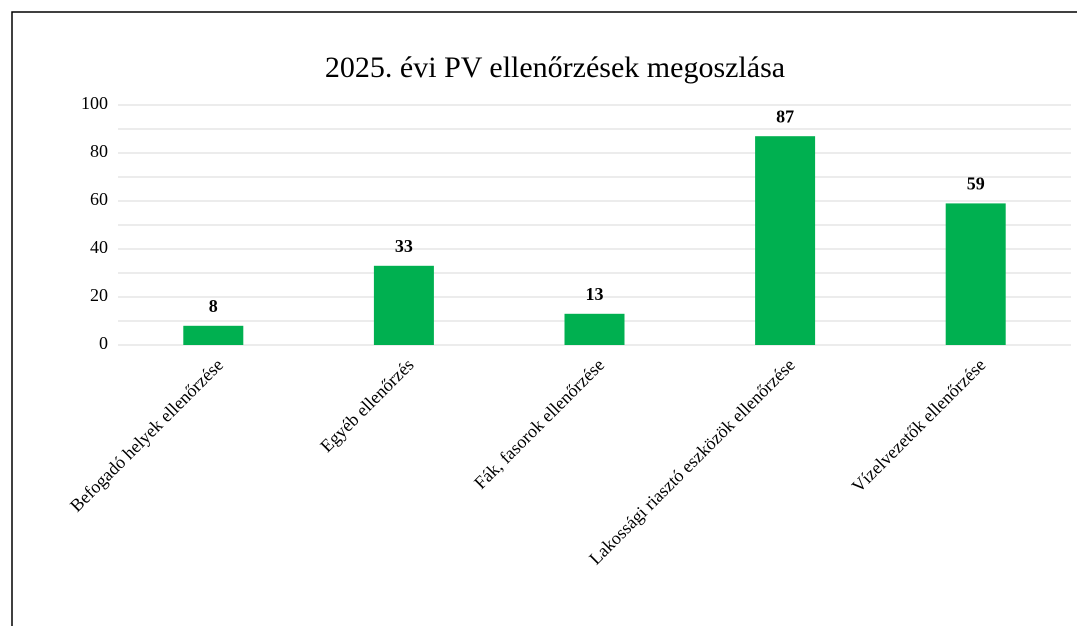  I want to click on data-label: 13, so click(595, 294).